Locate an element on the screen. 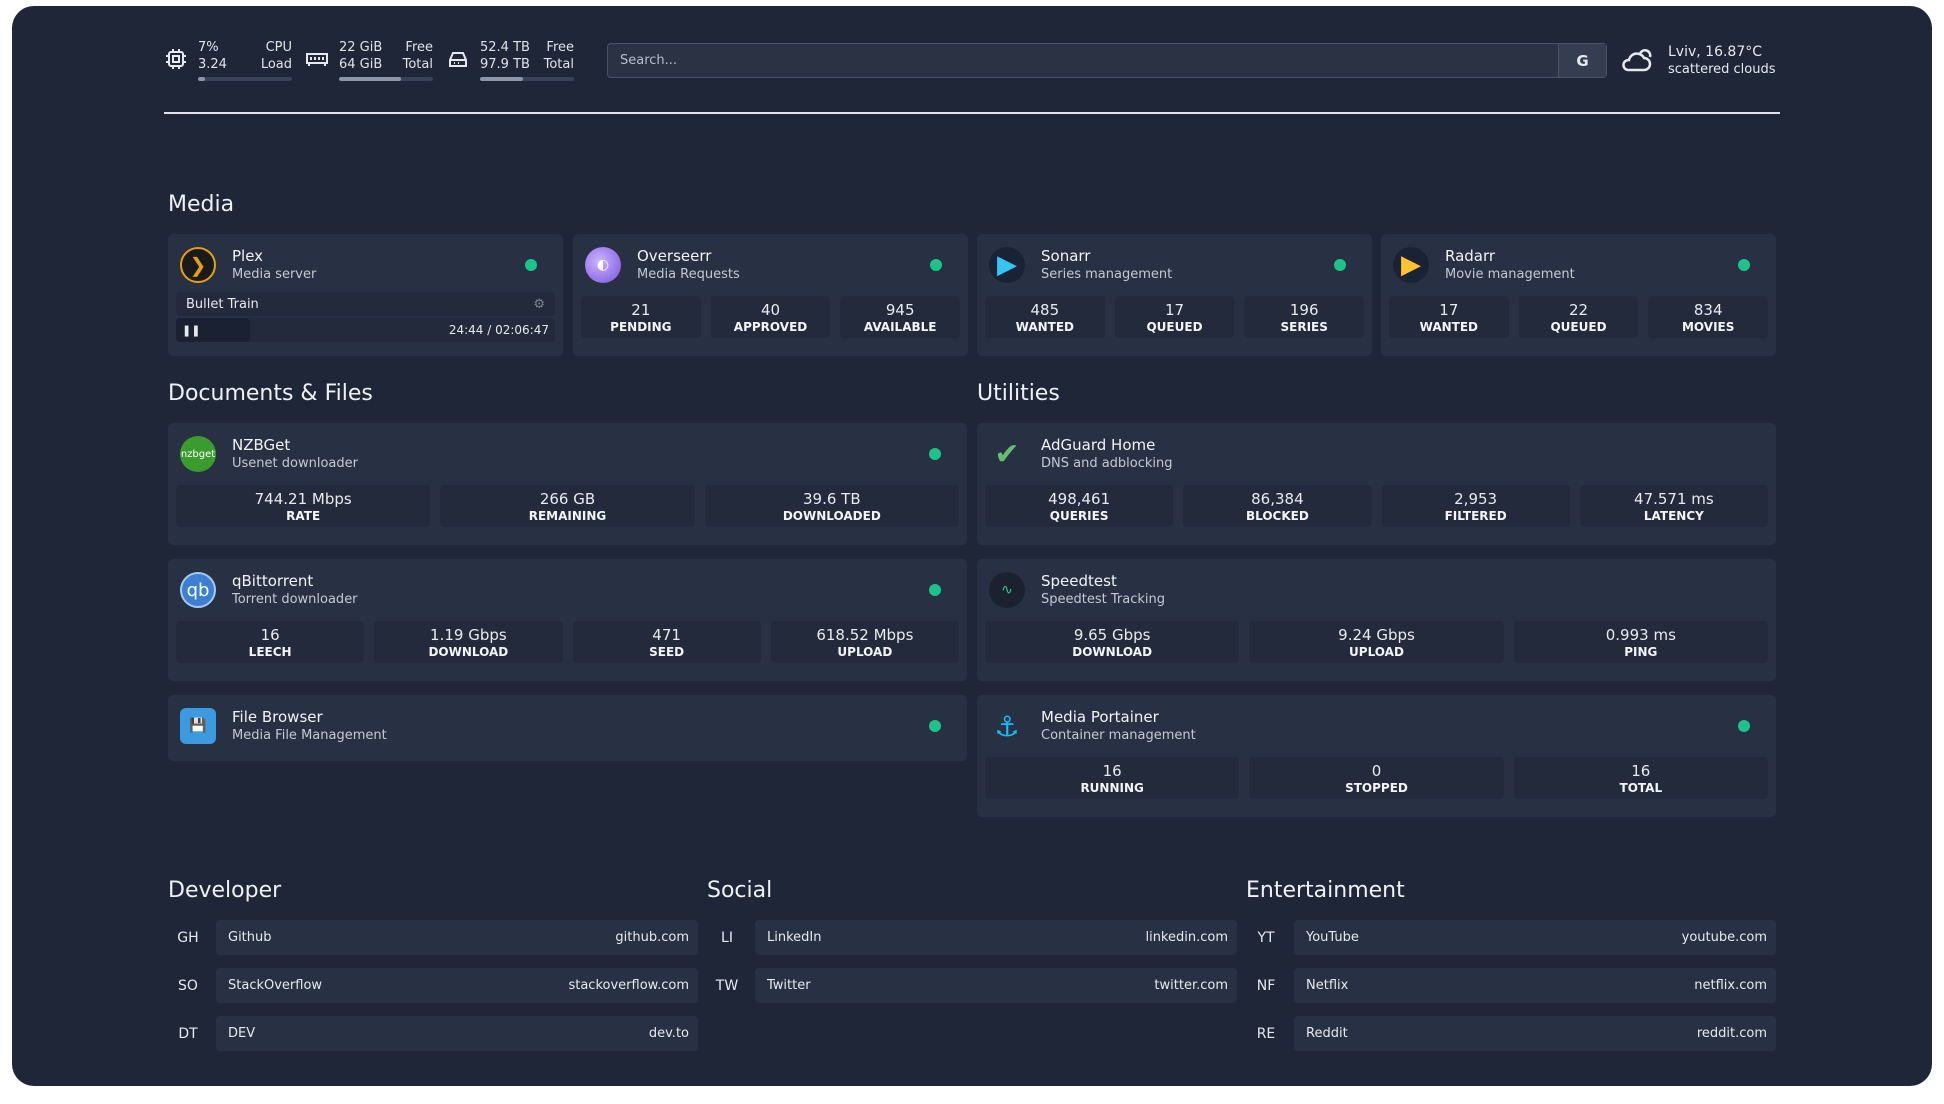  filebrowser-card: 💾 File Browser Media File Management is located at coordinates (567, 728).